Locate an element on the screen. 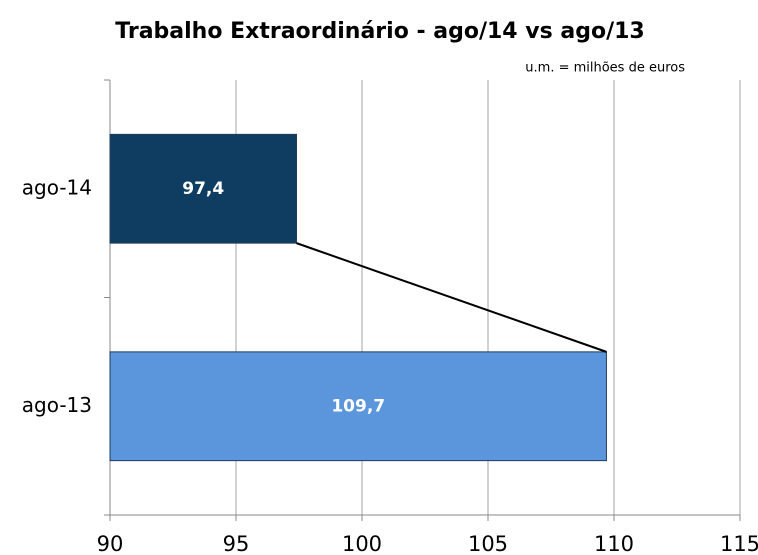  x-tick-label: 110 is located at coordinates (614, 543).